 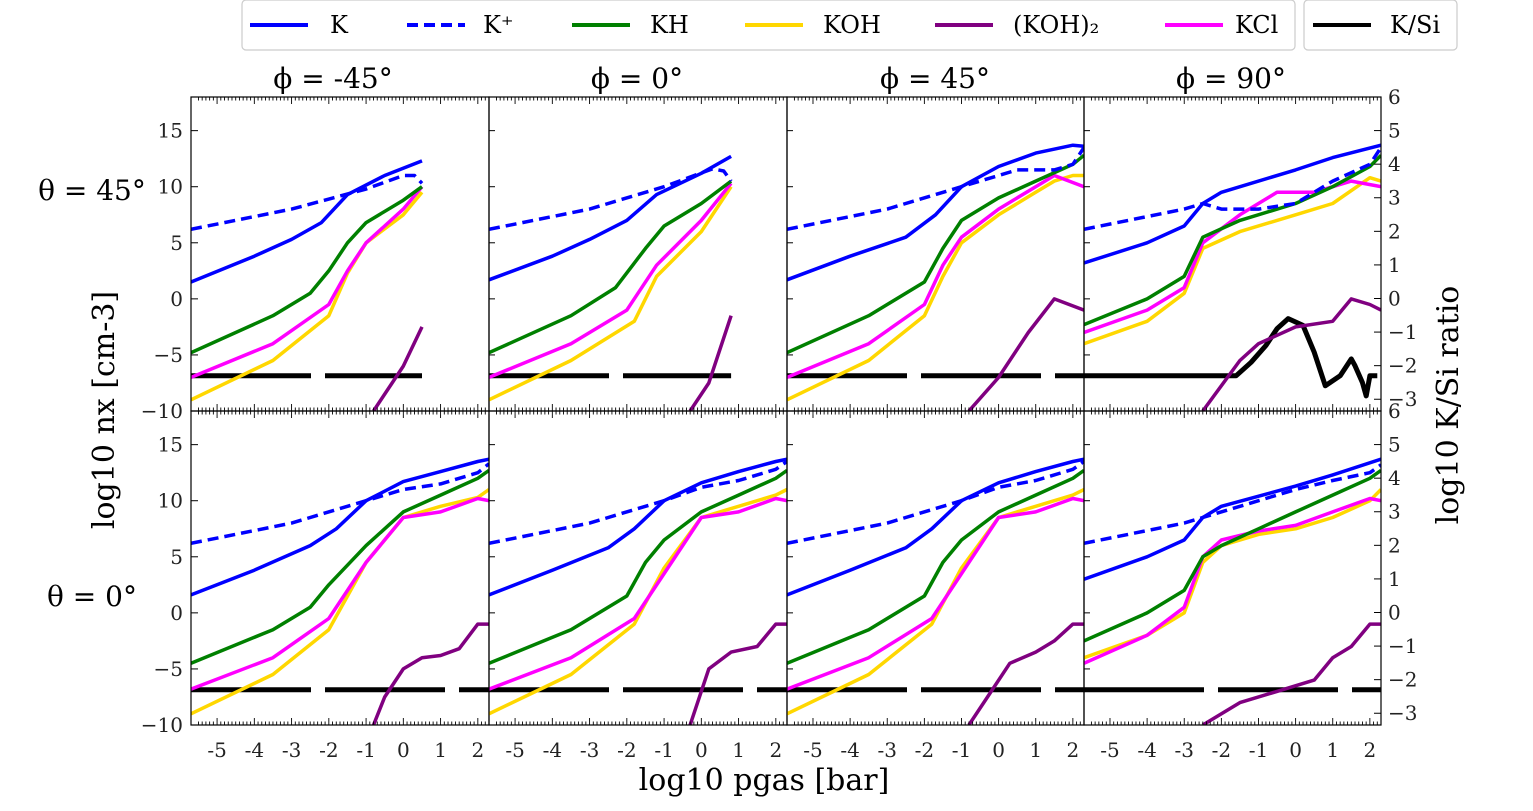 I want to click on y-tick-label-right: 1, so click(x=1394, y=579).